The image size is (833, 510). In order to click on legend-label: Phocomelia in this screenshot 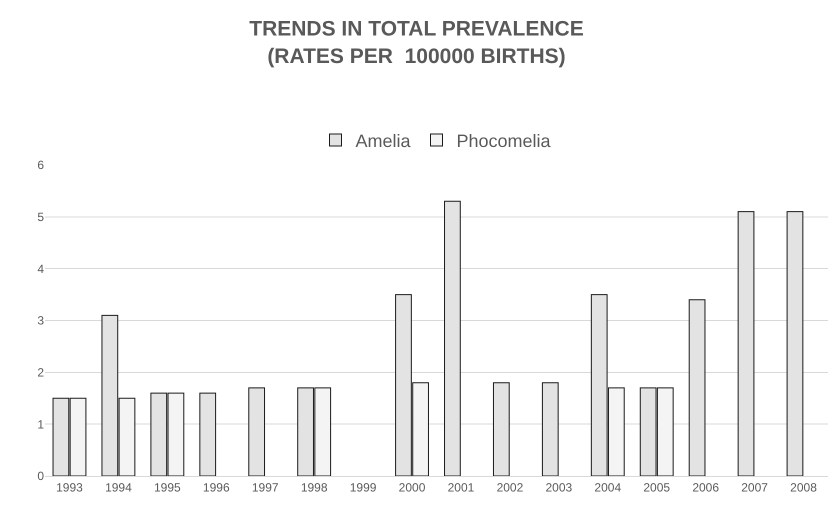, I will do `click(504, 141)`.